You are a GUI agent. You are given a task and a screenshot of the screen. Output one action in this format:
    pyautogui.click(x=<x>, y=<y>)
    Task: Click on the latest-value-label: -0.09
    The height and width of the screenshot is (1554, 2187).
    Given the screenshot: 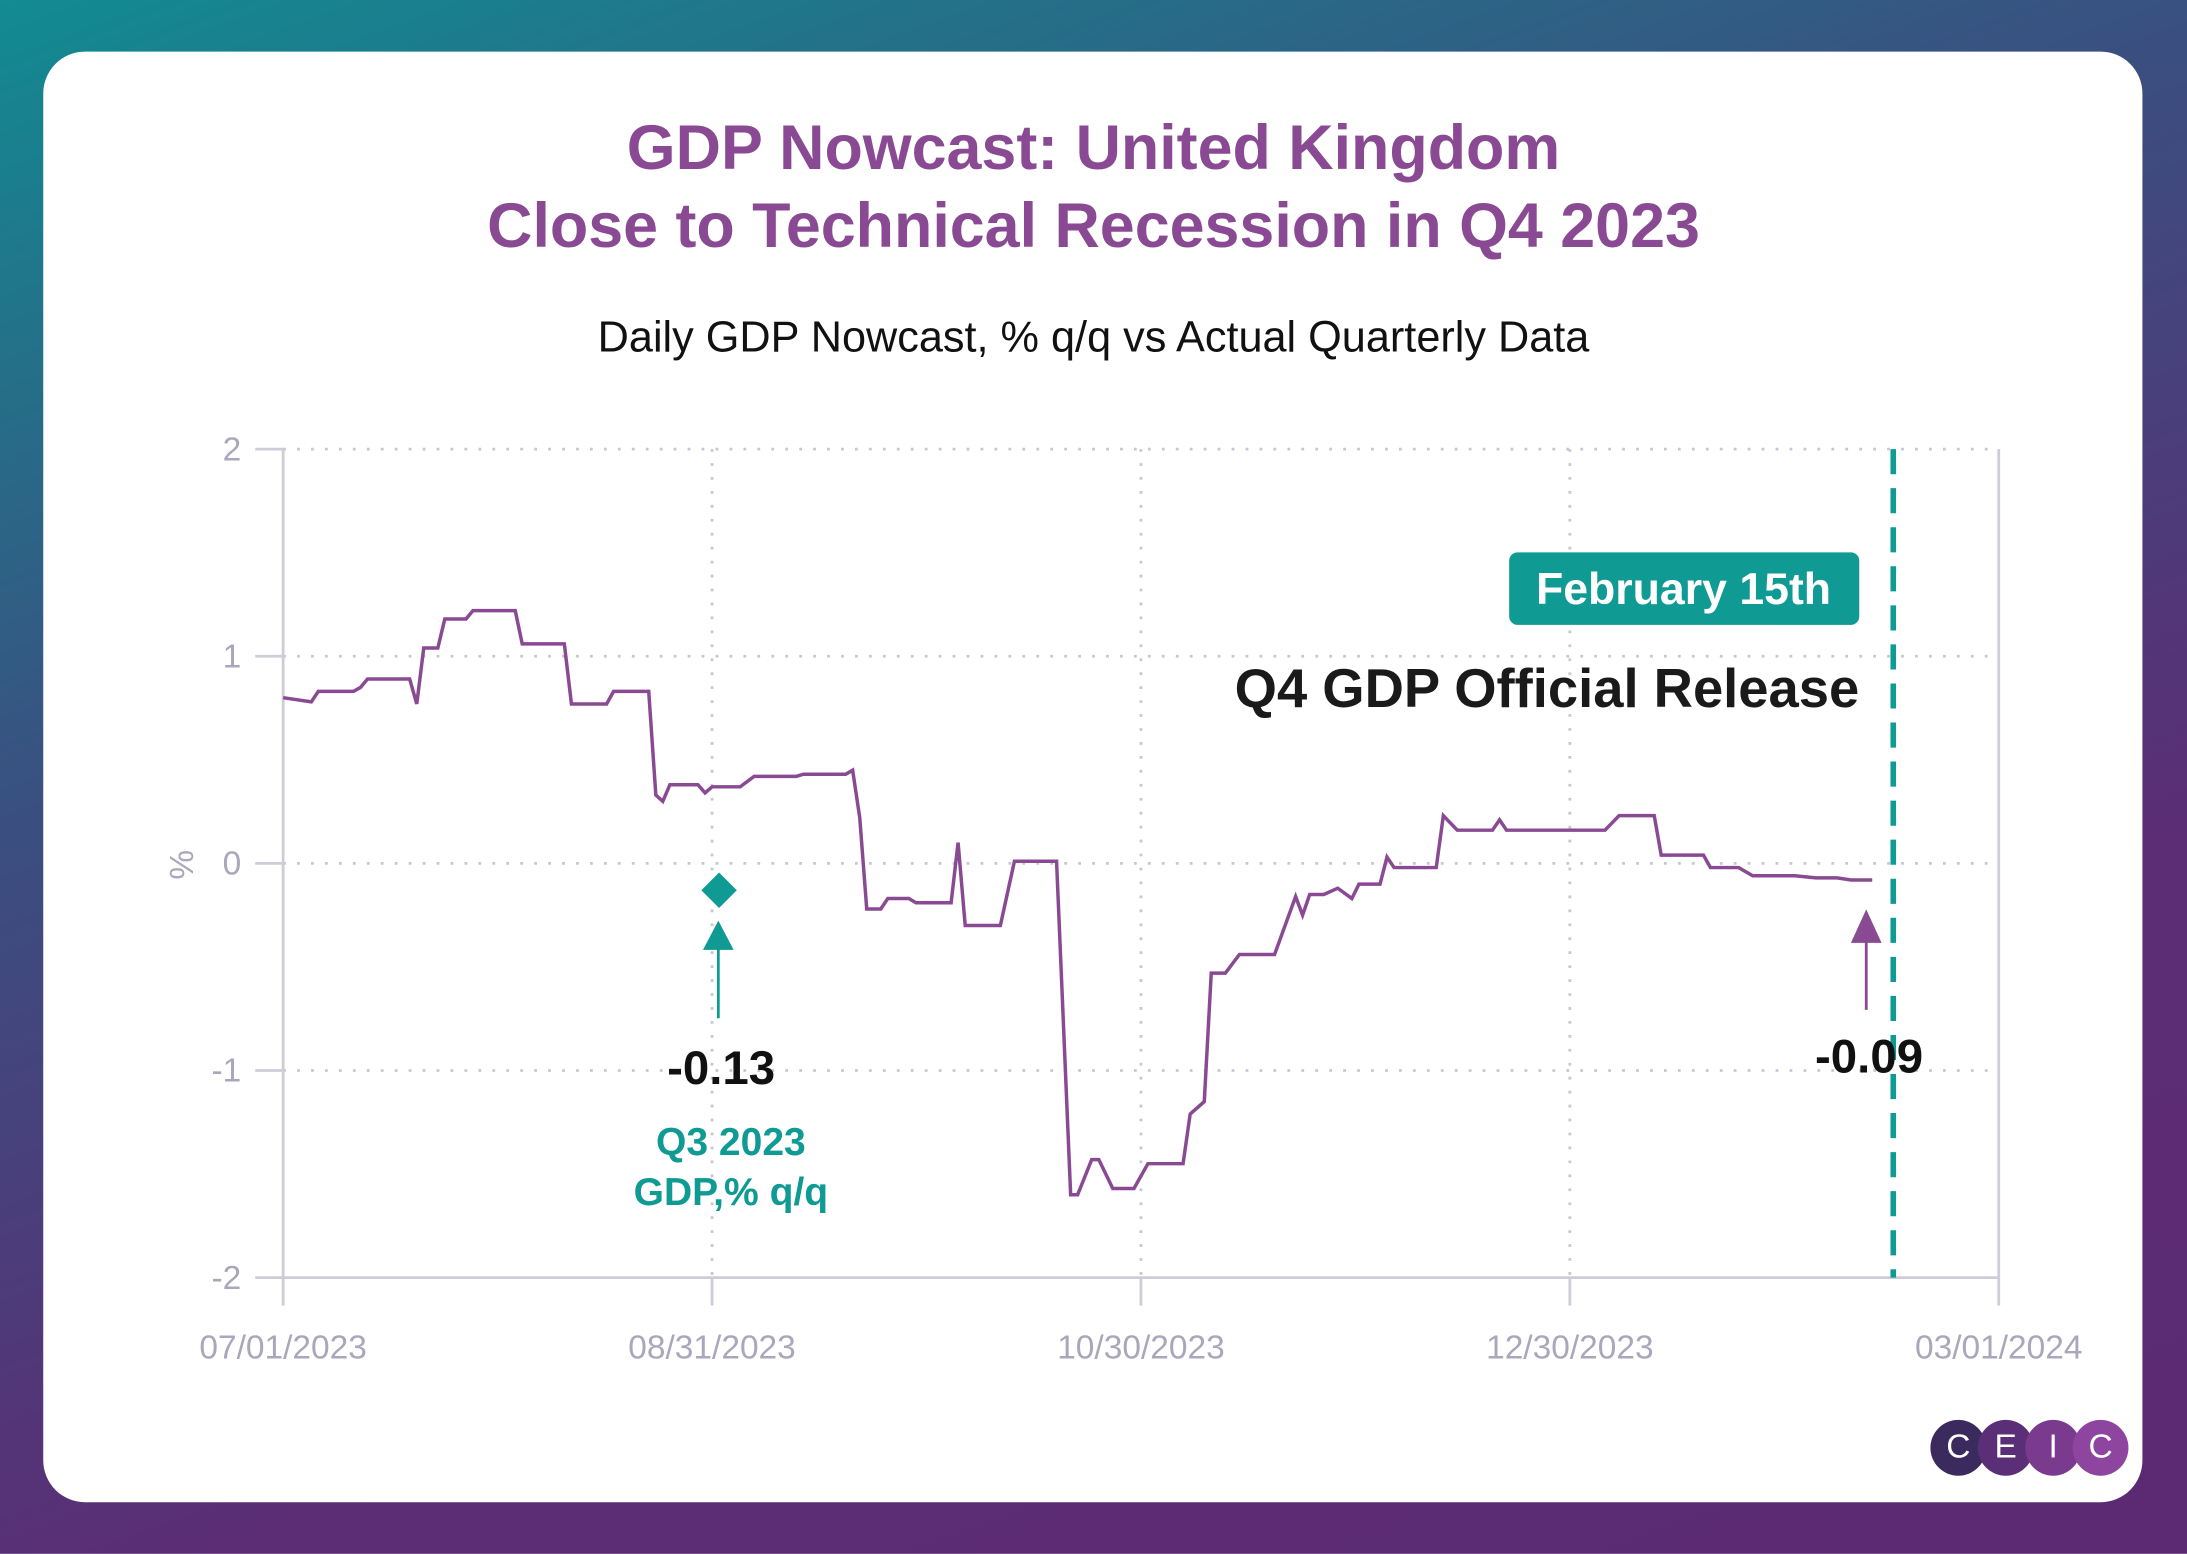 What is the action you would take?
    pyautogui.click(x=1869, y=1057)
    